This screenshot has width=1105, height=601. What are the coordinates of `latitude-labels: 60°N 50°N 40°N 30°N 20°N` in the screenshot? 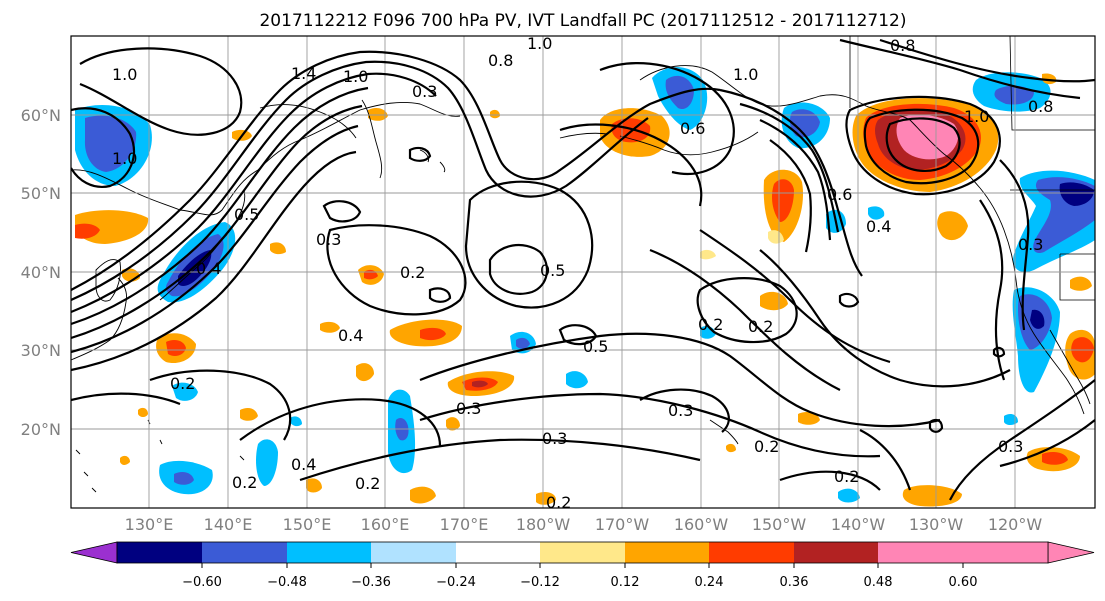 It's located at (41, 272).